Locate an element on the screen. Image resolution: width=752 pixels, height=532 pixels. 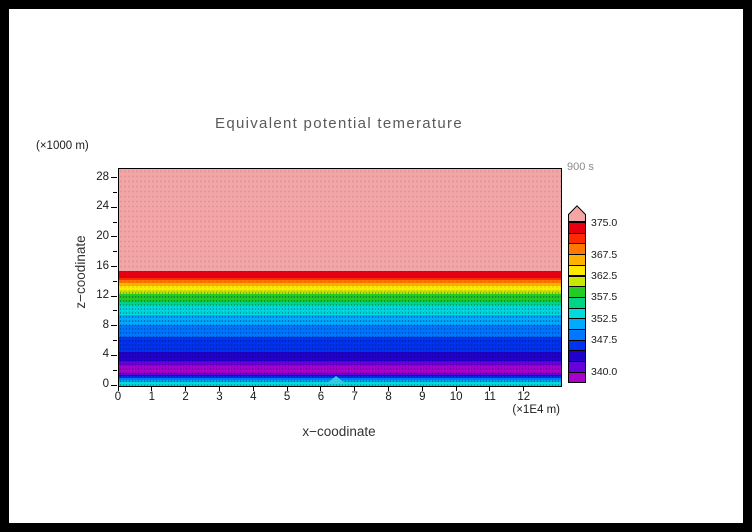
colorbar-label: 375.0 is located at coordinates (604, 222).